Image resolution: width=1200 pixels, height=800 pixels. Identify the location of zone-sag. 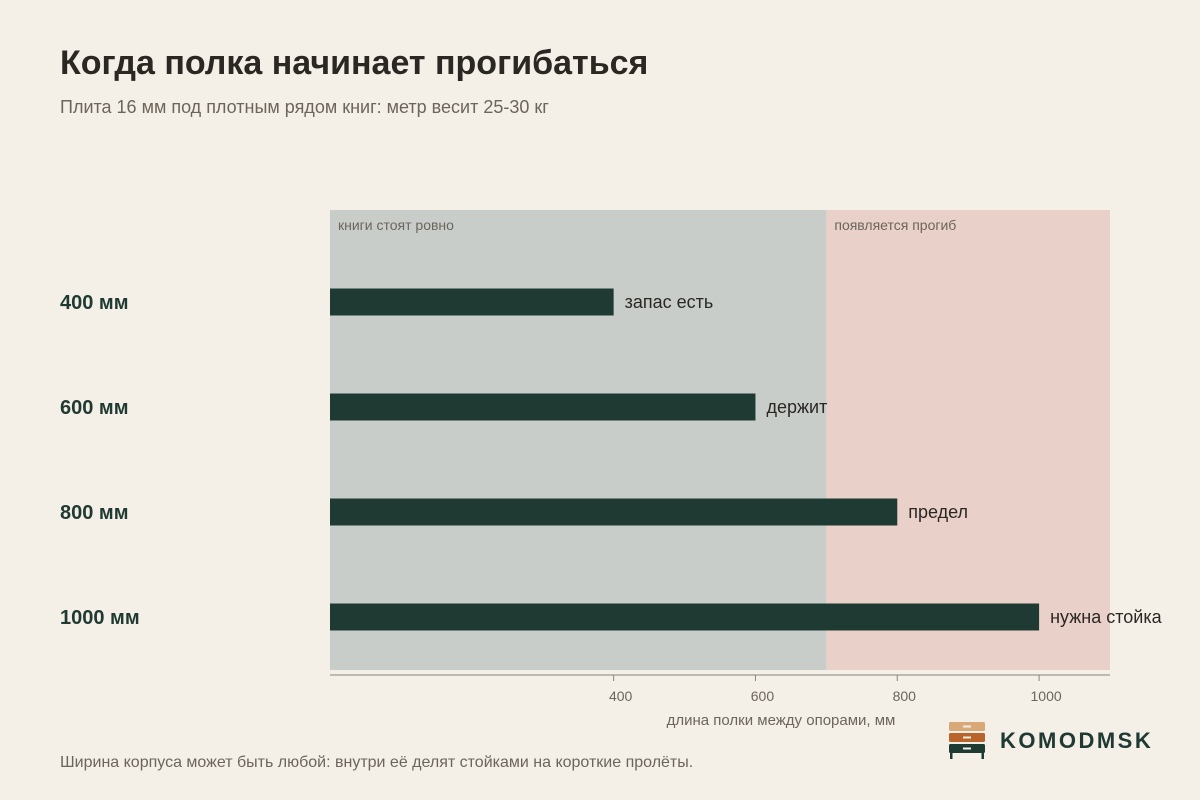
(968, 440).